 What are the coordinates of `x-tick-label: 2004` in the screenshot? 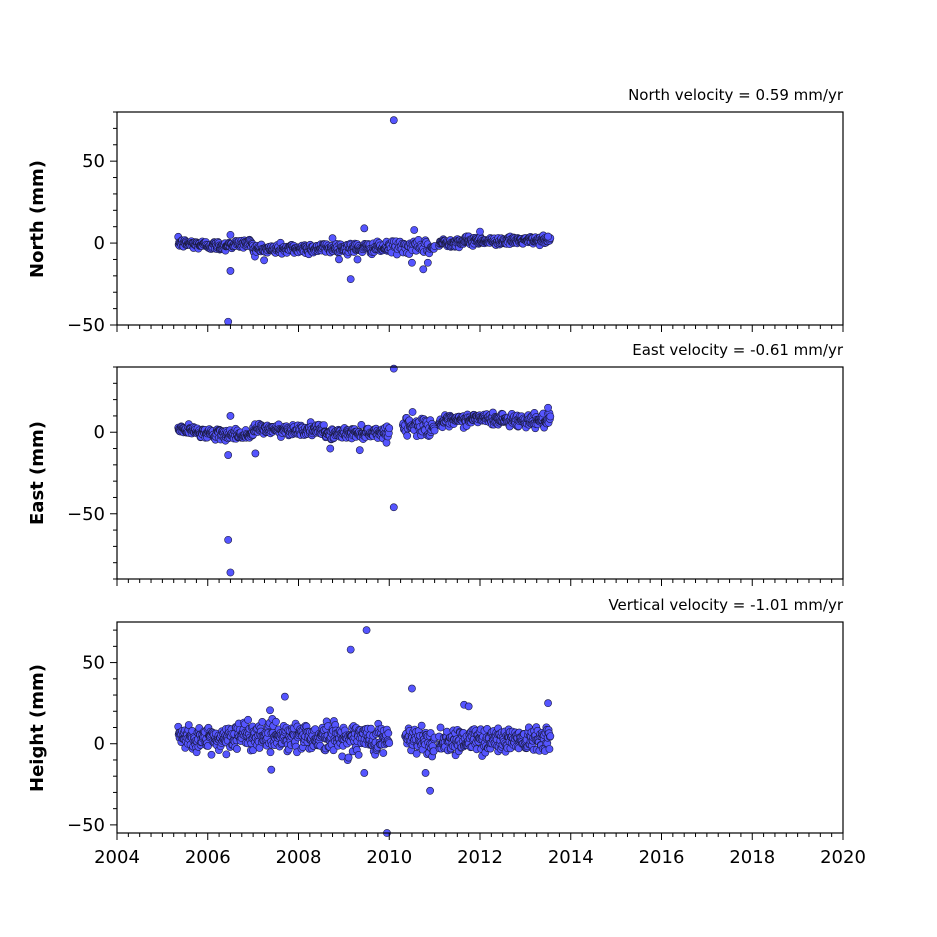 It's located at (117, 857).